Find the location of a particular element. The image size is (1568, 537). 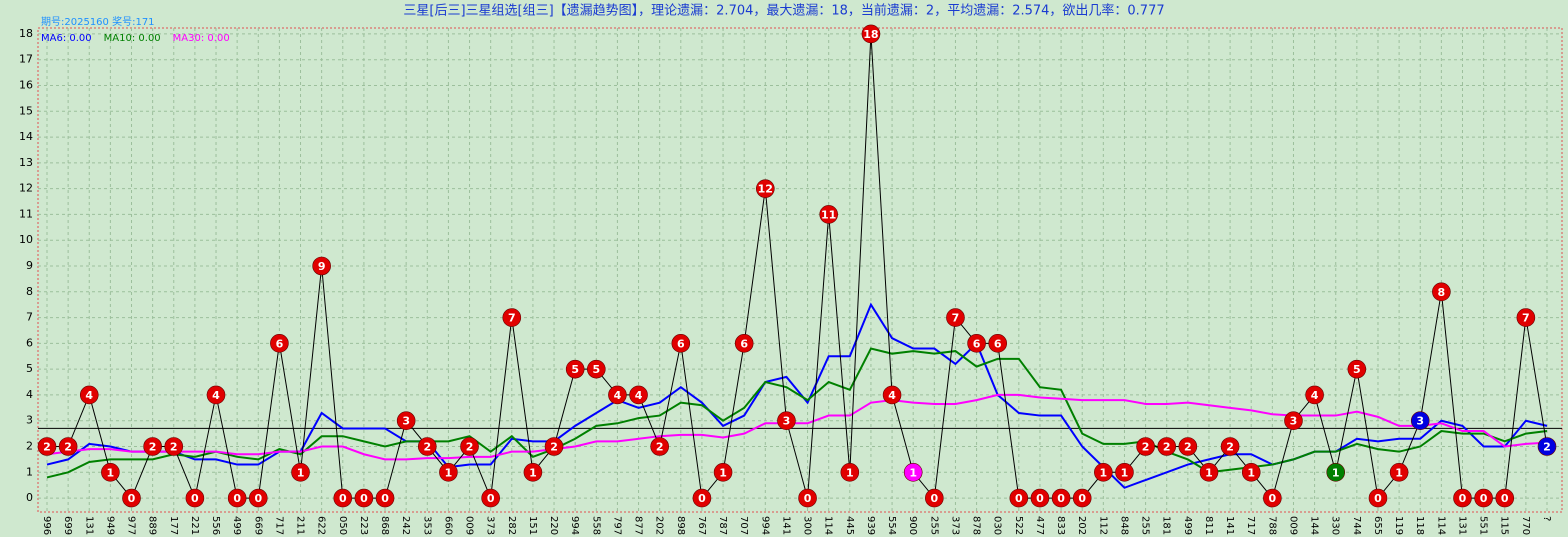

y-tick-label: 2 is located at coordinates (29, 446).